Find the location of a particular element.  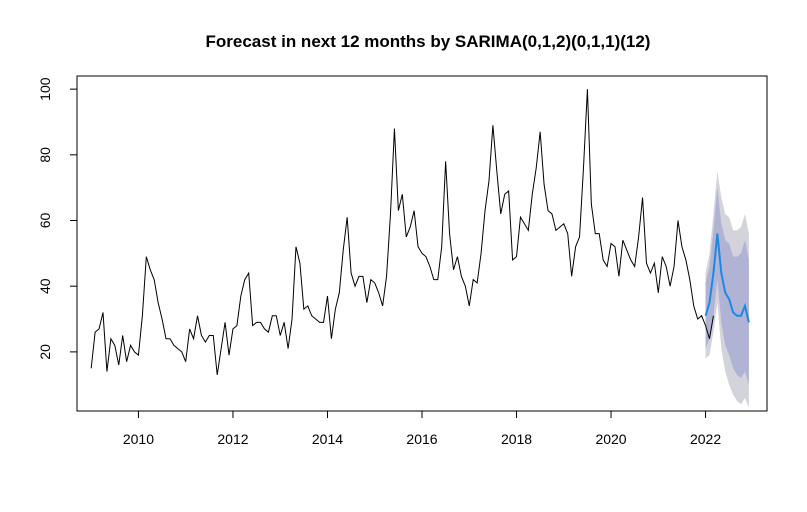

x-tick-label: 2014 is located at coordinates (327, 439).